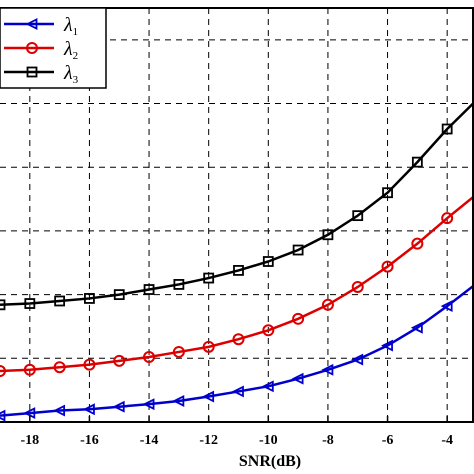 The height and width of the screenshot is (474, 474). What do you see at coordinates (76, 32) in the screenshot?
I see `legend-label-subscript: 1` at bounding box center [76, 32].